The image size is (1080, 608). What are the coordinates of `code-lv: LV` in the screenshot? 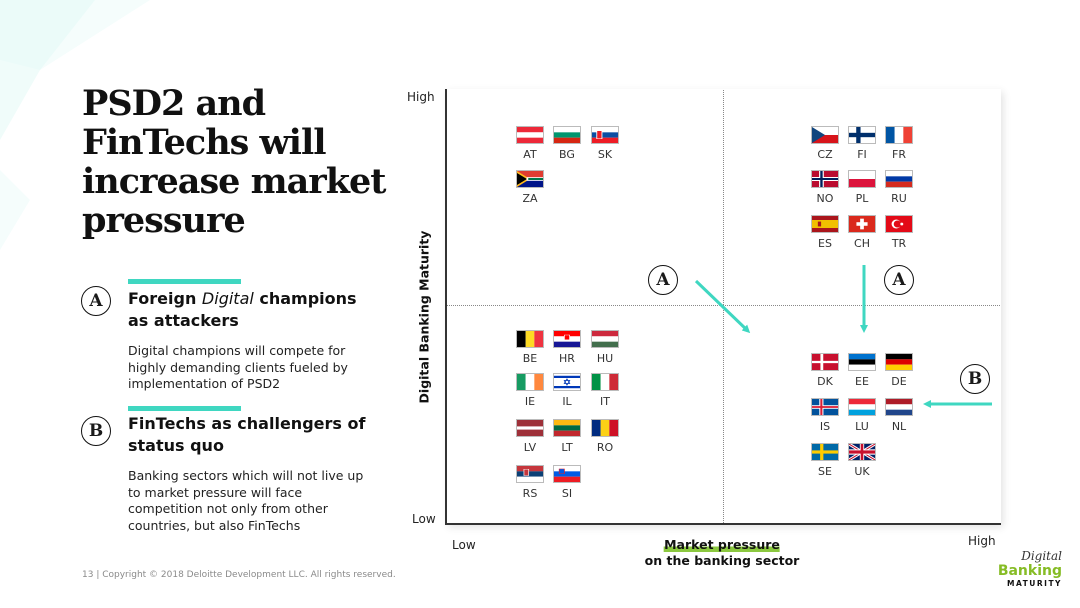 It's located at (530, 447).